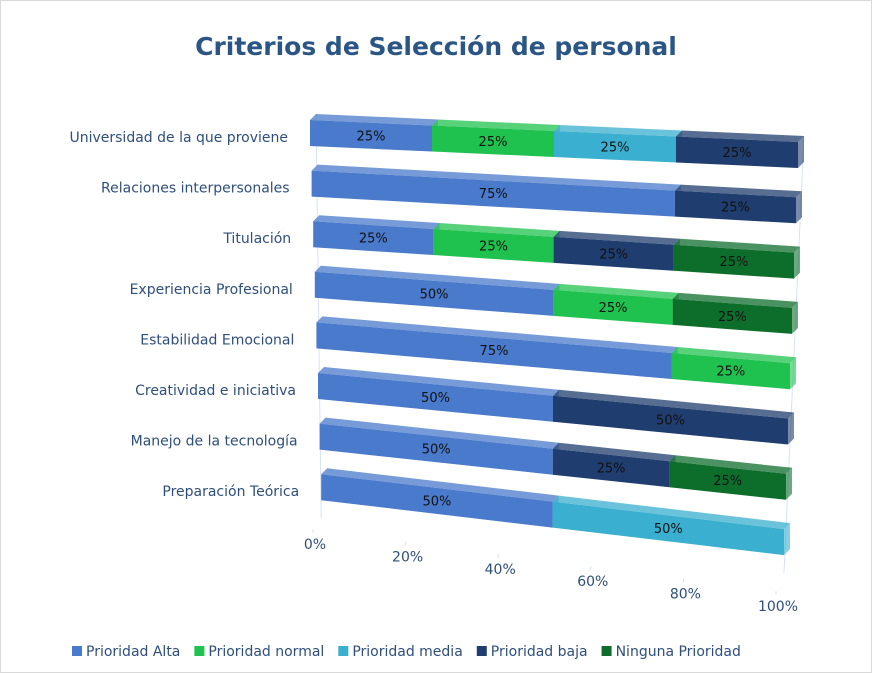  I want to click on category-label: Experiencia Profesional, so click(211, 290).